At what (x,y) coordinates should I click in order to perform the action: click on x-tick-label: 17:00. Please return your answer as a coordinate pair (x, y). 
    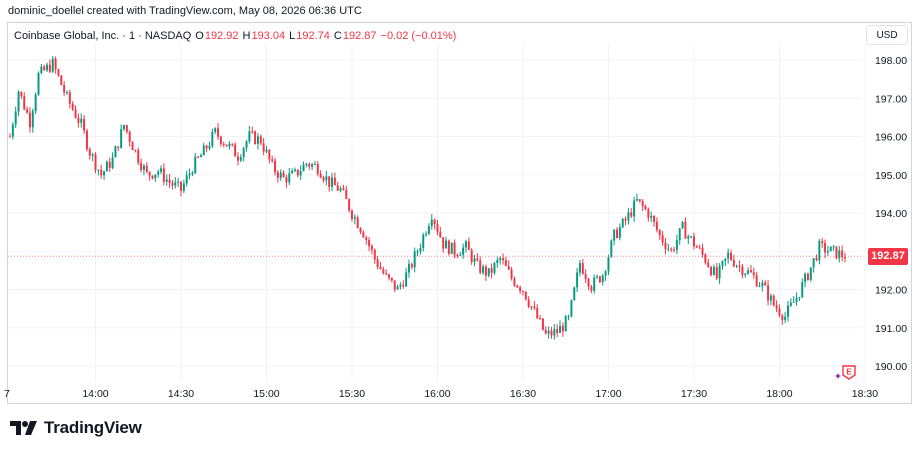
    Looking at the image, I should click on (608, 394).